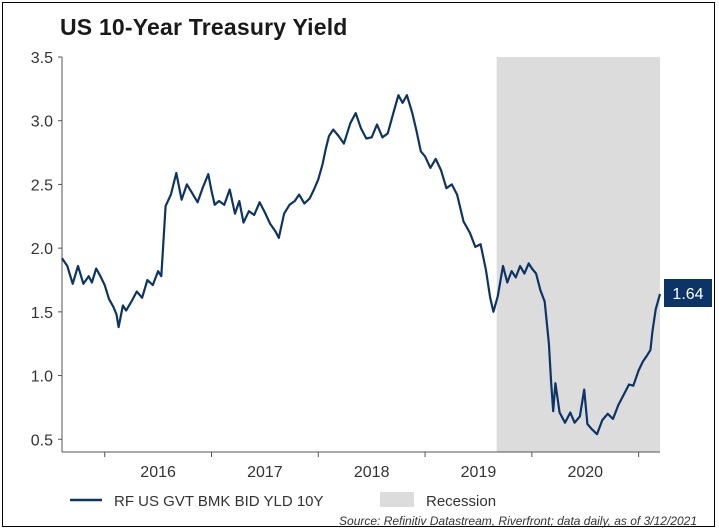 Image resolution: width=719 pixels, height=531 pixels. What do you see at coordinates (265, 472) in the screenshot?
I see `x-tick-label: 2017` at bounding box center [265, 472].